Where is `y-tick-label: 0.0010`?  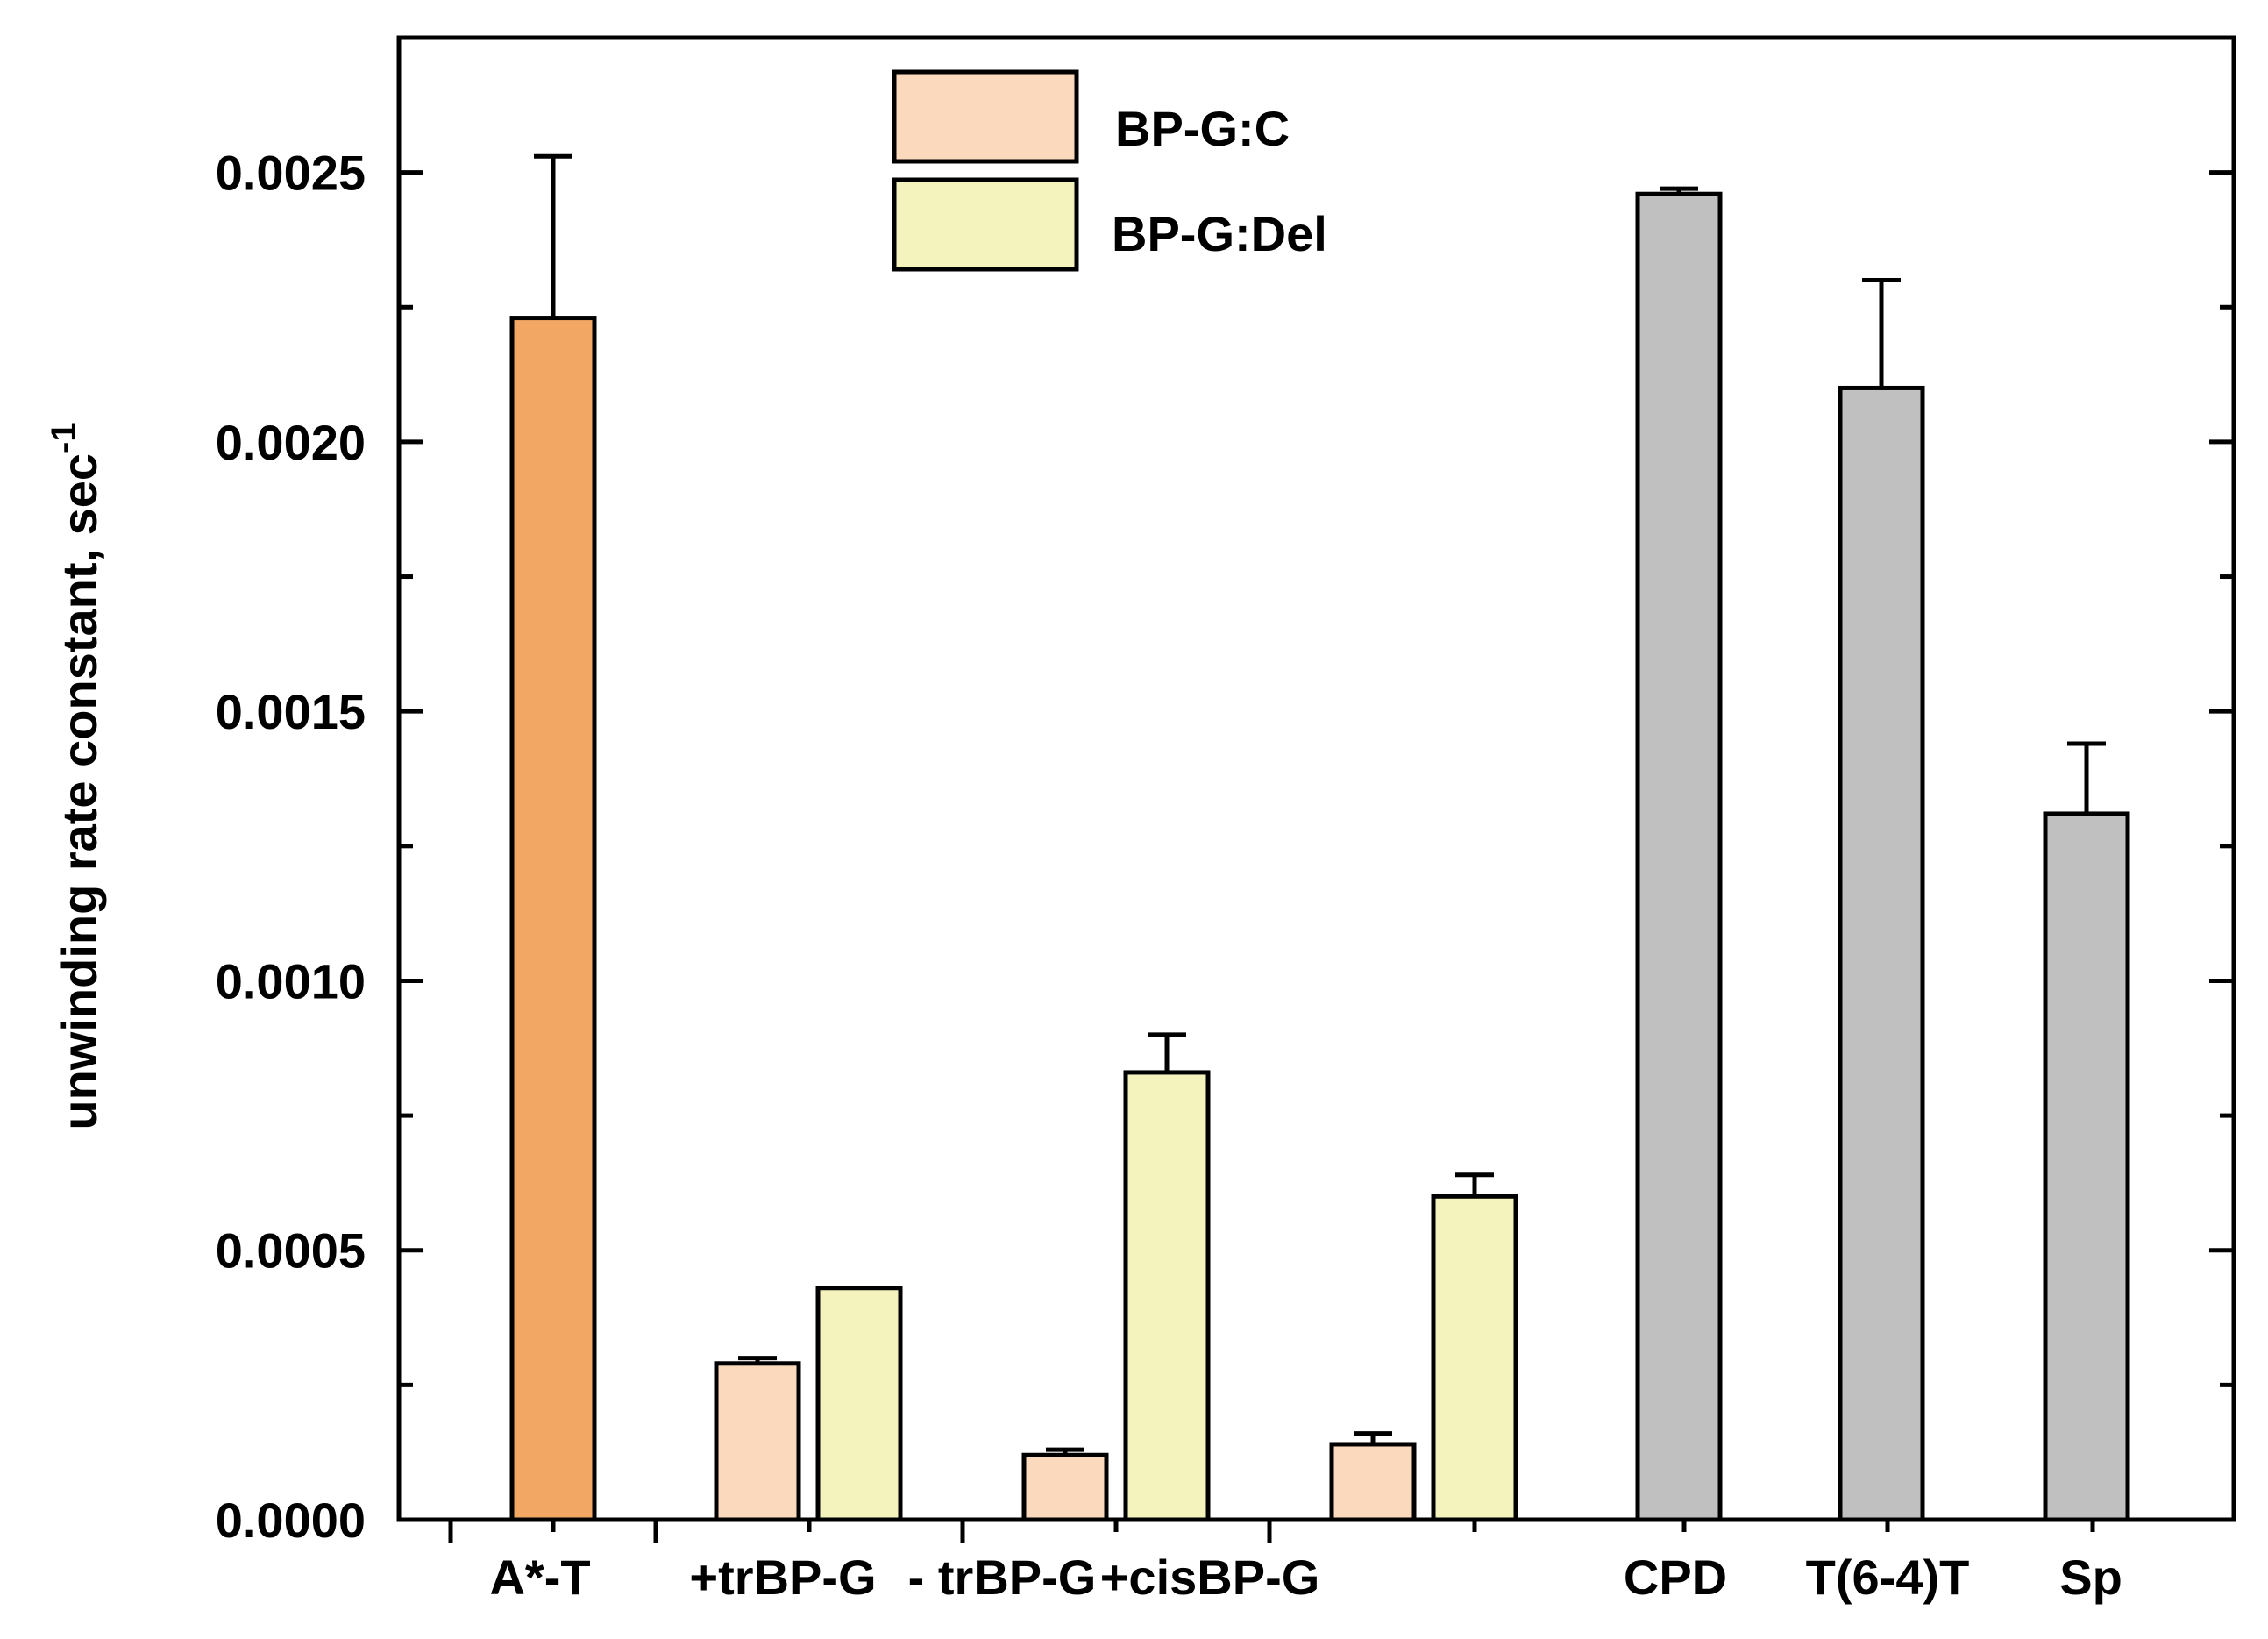
y-tick-label: 0.0010 is located at coordinates (291, 980).